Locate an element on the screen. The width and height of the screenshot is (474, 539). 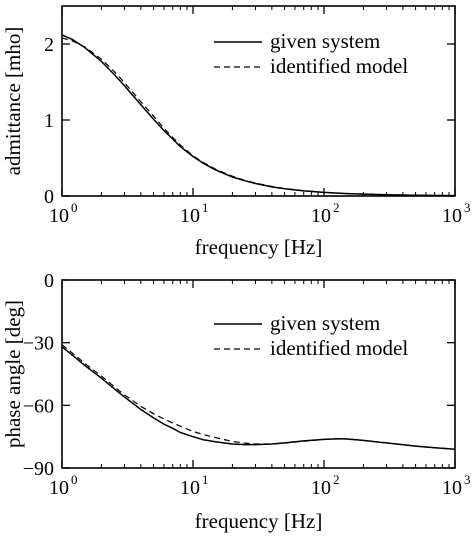
chart2-legend-label-2: identified model is located at coordinates (339, 348).